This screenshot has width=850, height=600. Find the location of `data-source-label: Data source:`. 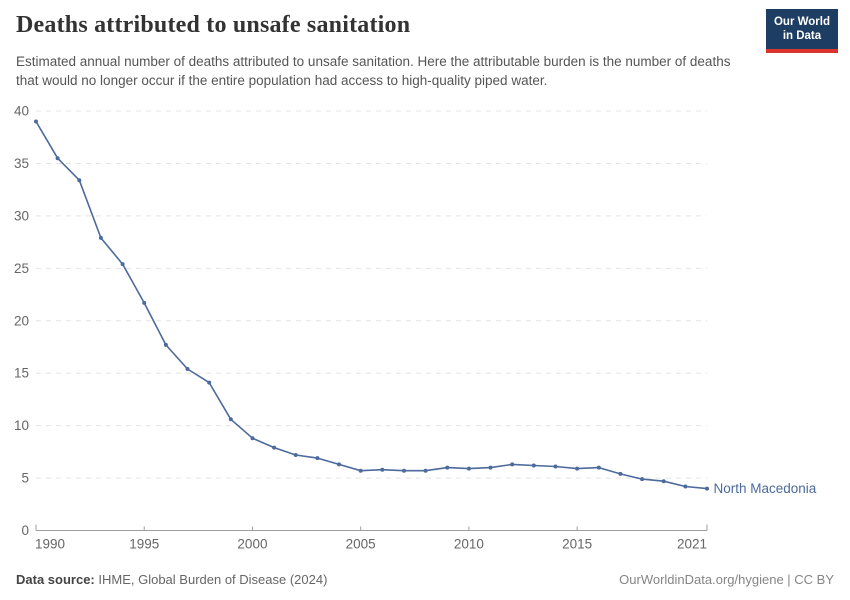

data-source-label: Data source: is located at coordinates (55, 579).